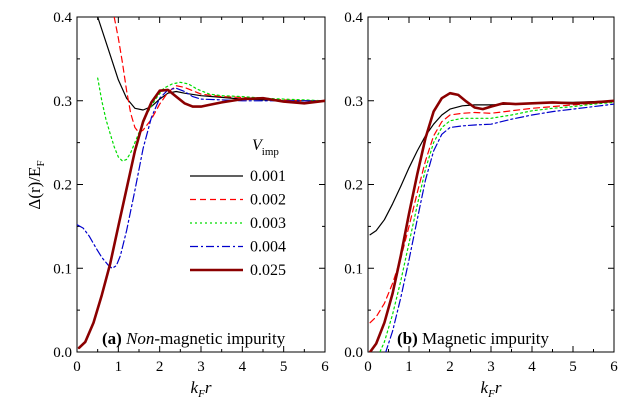  Describe the element at coordinates (491, 389) in the screenshot. I see `panel-b-x-axis-label: kFr` at that location.